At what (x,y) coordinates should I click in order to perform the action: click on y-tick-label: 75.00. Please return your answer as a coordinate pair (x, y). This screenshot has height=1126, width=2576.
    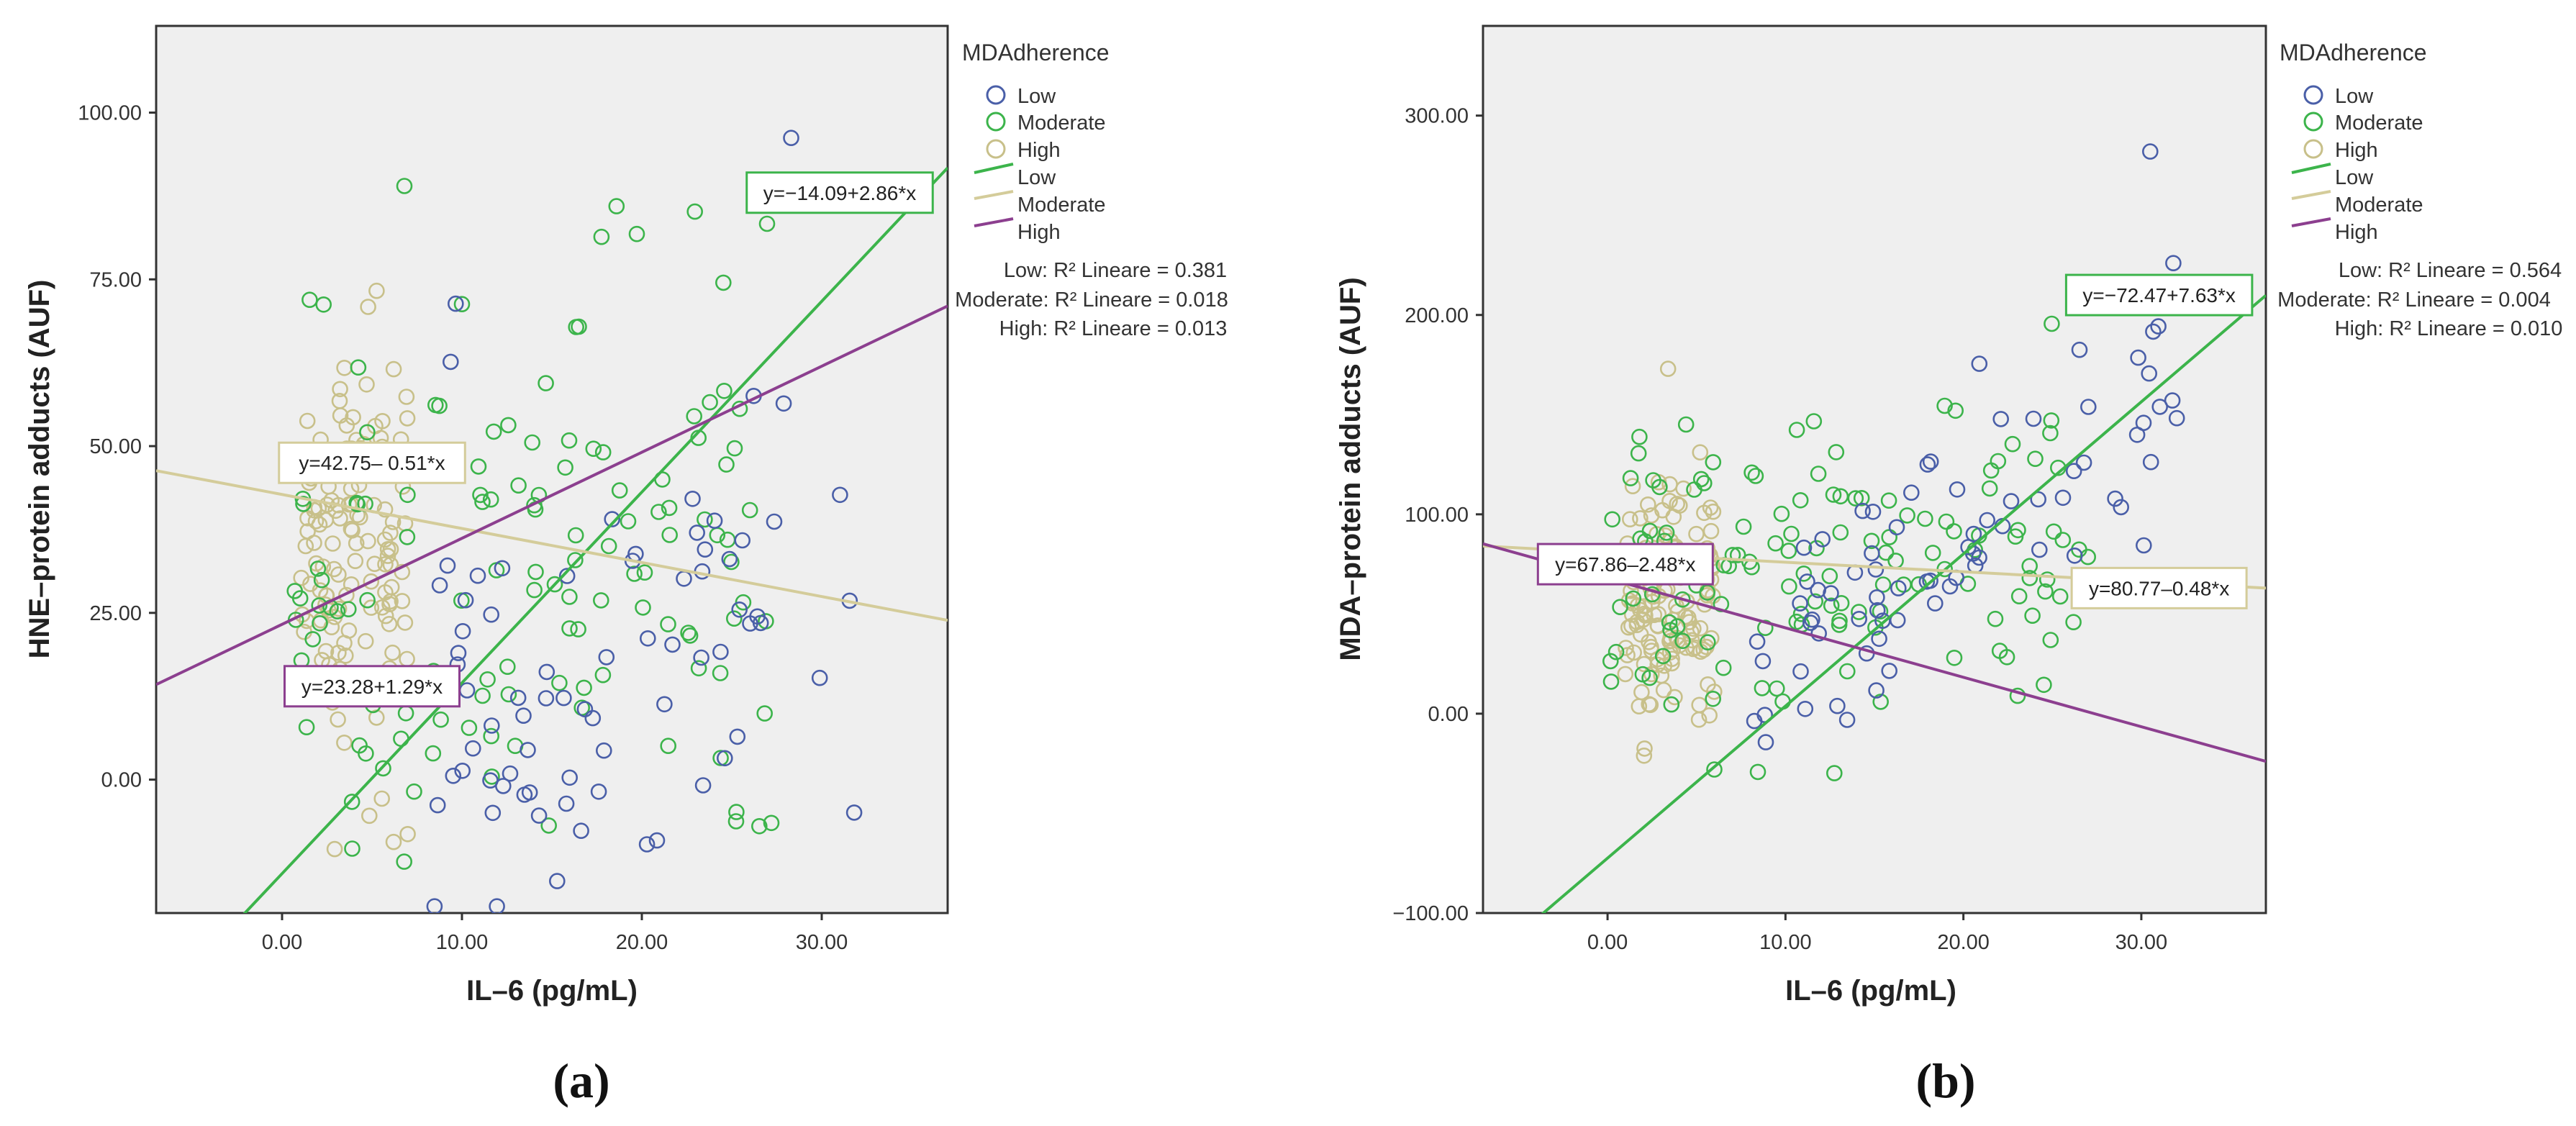
    Looking at the image, I should click on (116, 279).